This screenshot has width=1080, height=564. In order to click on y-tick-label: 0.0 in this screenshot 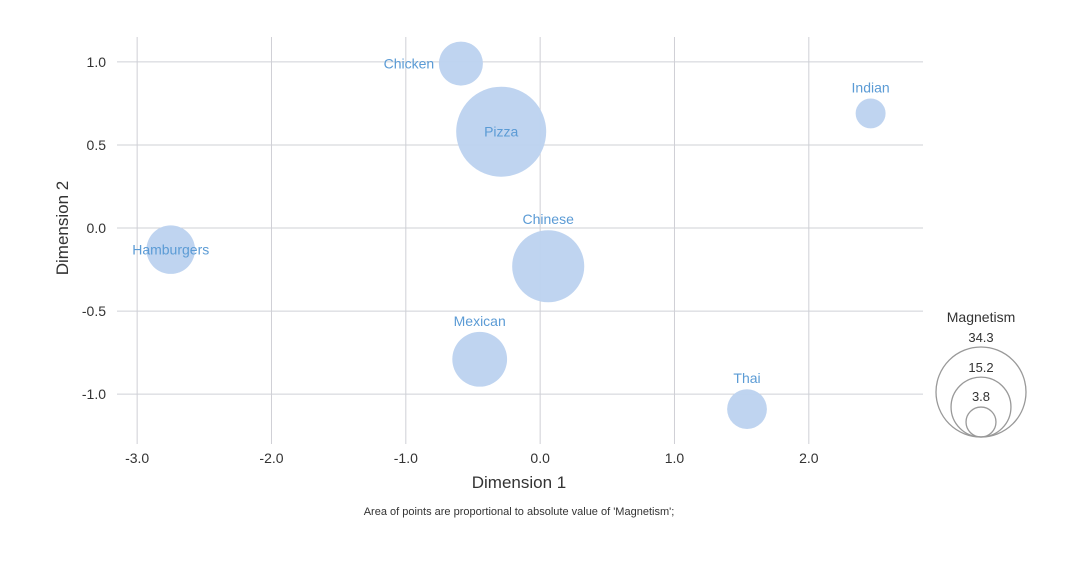, I will do `click(97, 228)`.